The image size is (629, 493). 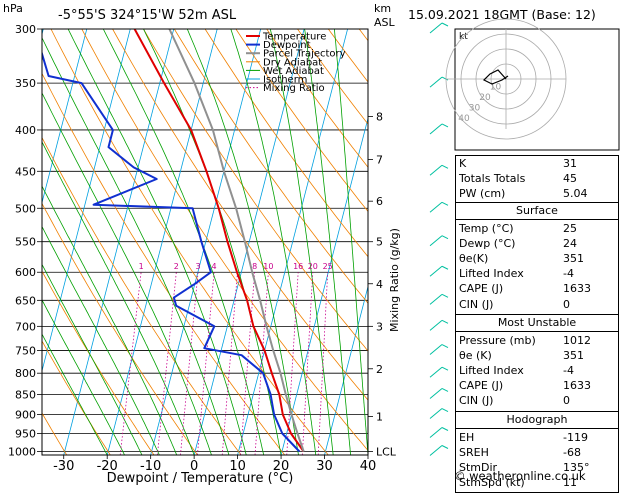 What do you see at coordinates (476, 400) in the screenshot?
I see `most-unstable-label: CIN (J)` at bounding box center [476, 400].